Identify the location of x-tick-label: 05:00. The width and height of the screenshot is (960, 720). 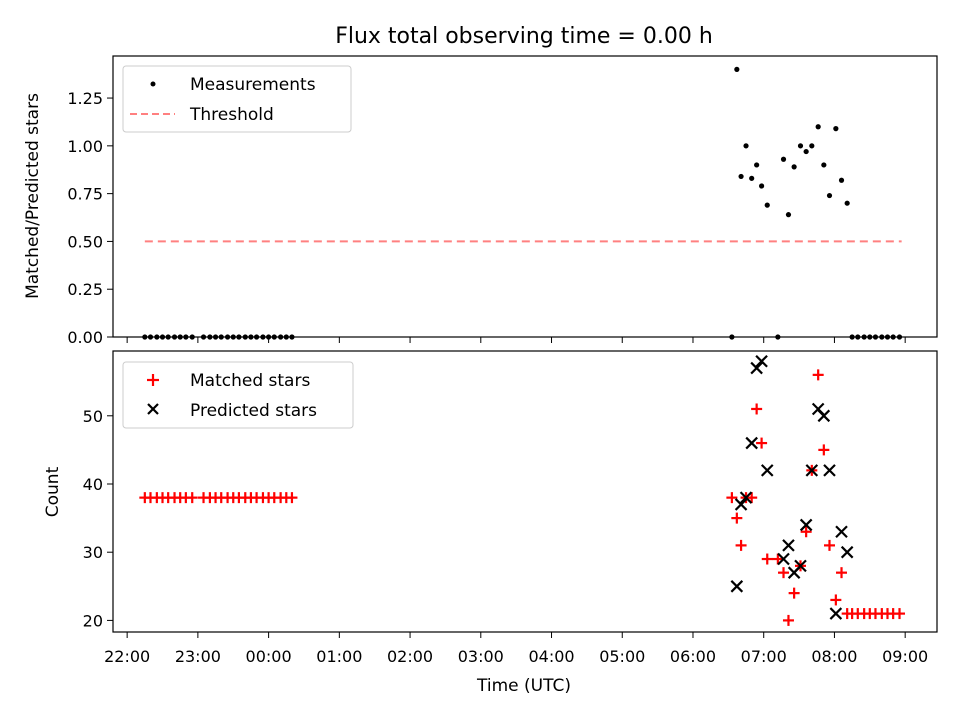
(622, 656).